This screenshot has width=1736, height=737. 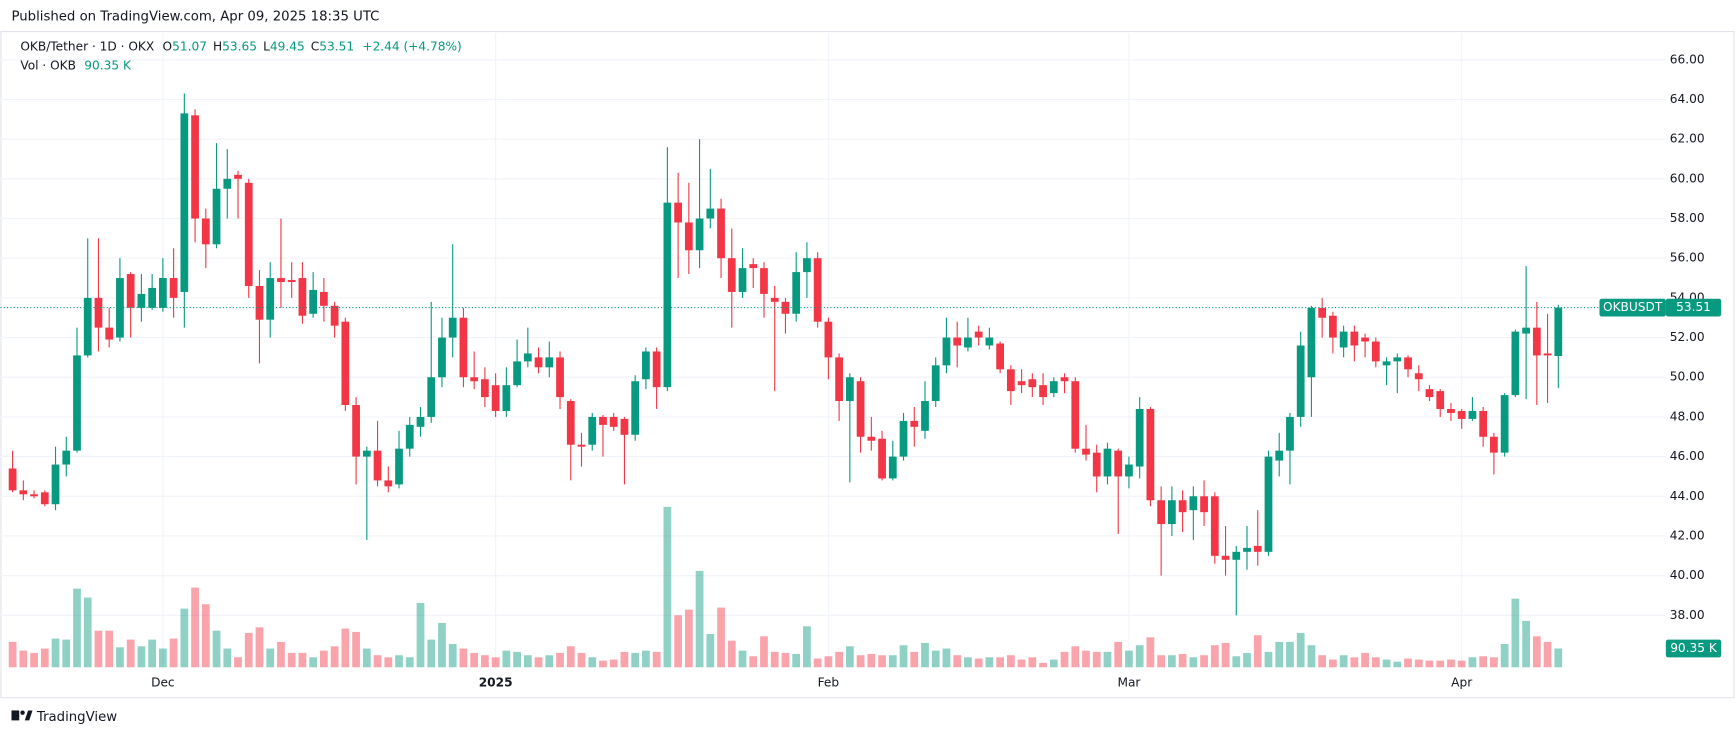 What do you see at coordinates (1687, 218) in the screenshot?
I see `y-tick-label: 58.00` at bounding box center [1687, 218].